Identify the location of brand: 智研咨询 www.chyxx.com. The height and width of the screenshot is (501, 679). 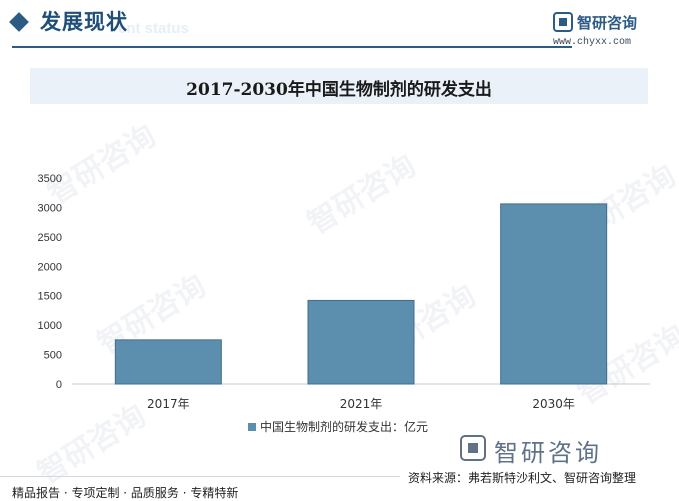
(608, 30).